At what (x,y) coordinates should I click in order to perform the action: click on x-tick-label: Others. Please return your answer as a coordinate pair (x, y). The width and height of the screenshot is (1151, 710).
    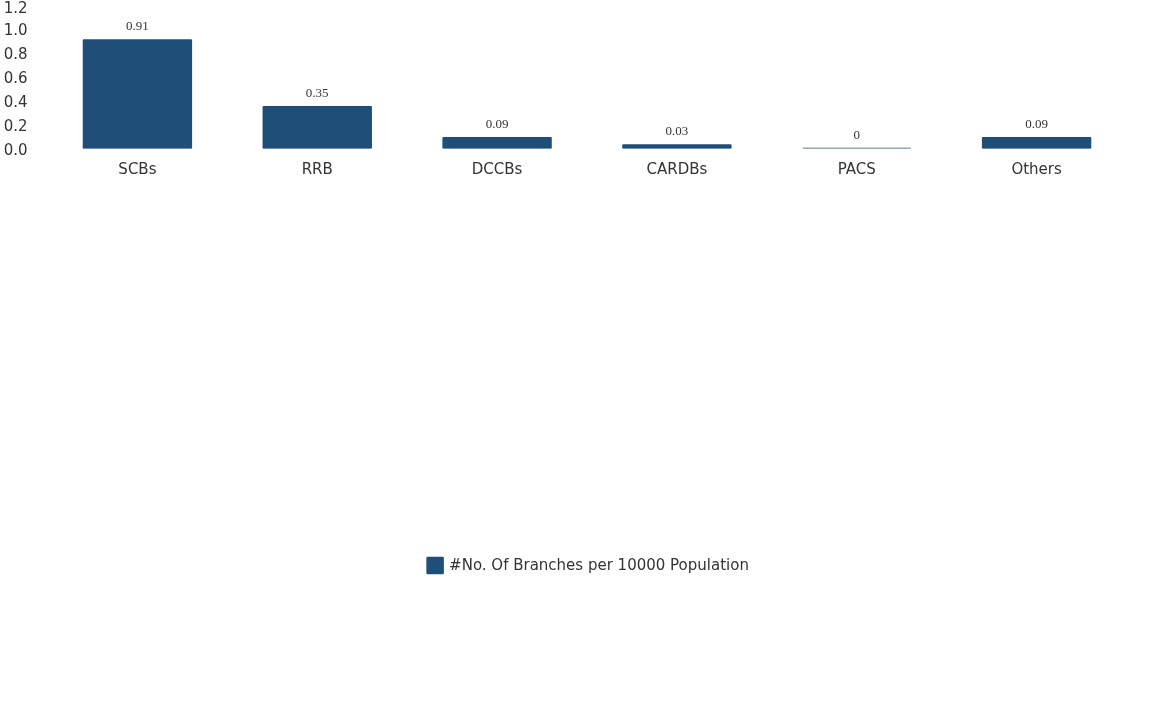
    Looking at the image, I should click on (1036, 168).